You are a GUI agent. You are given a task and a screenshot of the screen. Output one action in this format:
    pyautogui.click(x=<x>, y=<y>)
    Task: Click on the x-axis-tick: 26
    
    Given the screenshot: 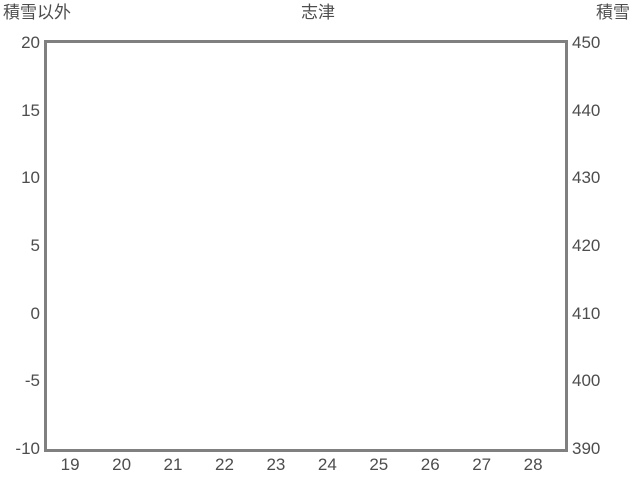 What is the action you would take?
    pyautogui.click(x=430, y=464)
    